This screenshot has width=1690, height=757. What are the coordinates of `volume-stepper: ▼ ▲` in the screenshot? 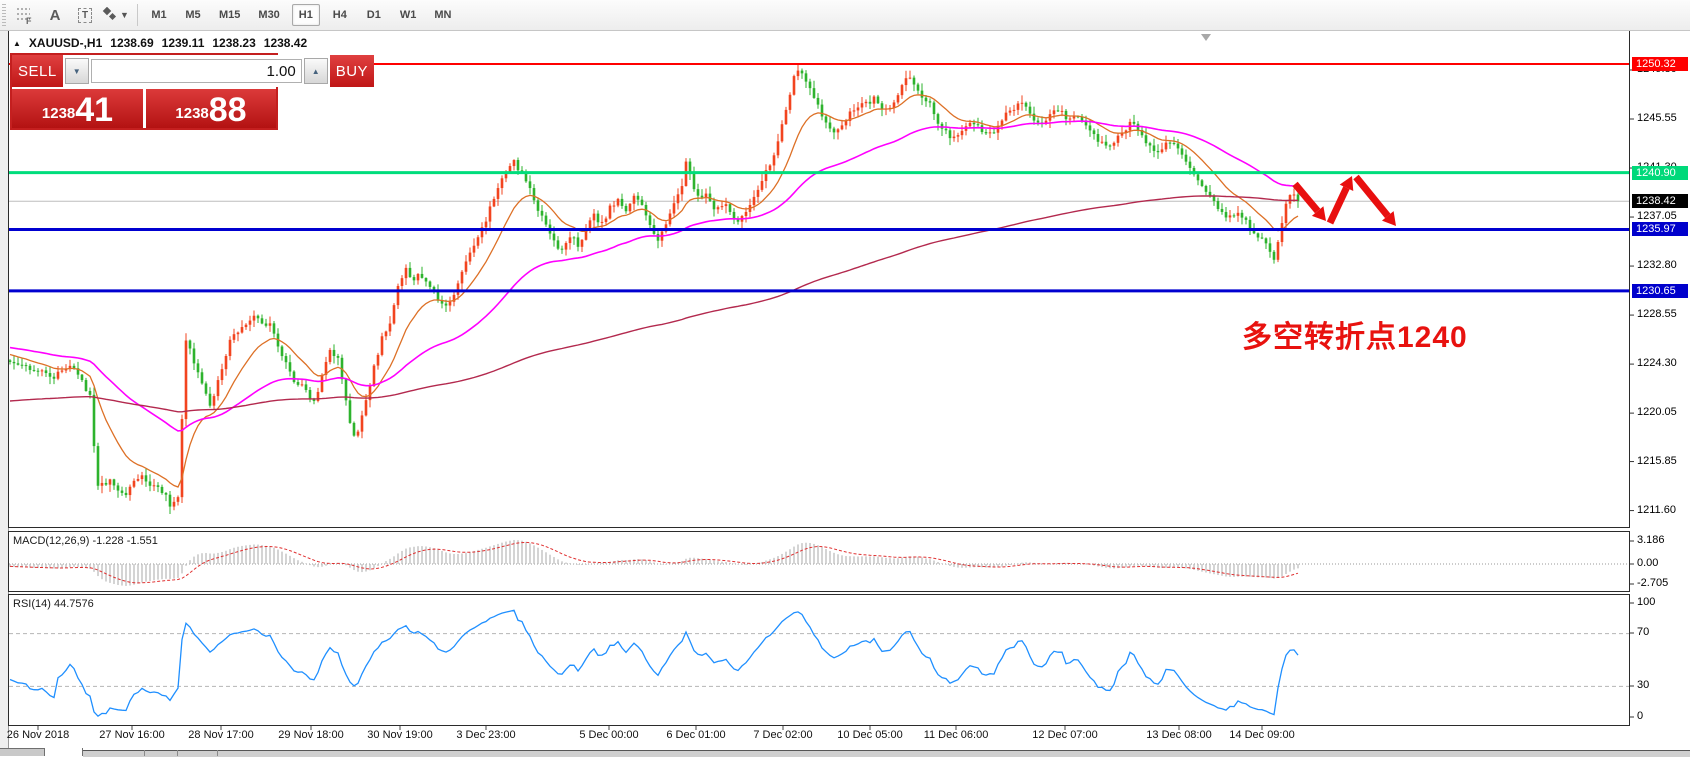 It's located at (196, 71).